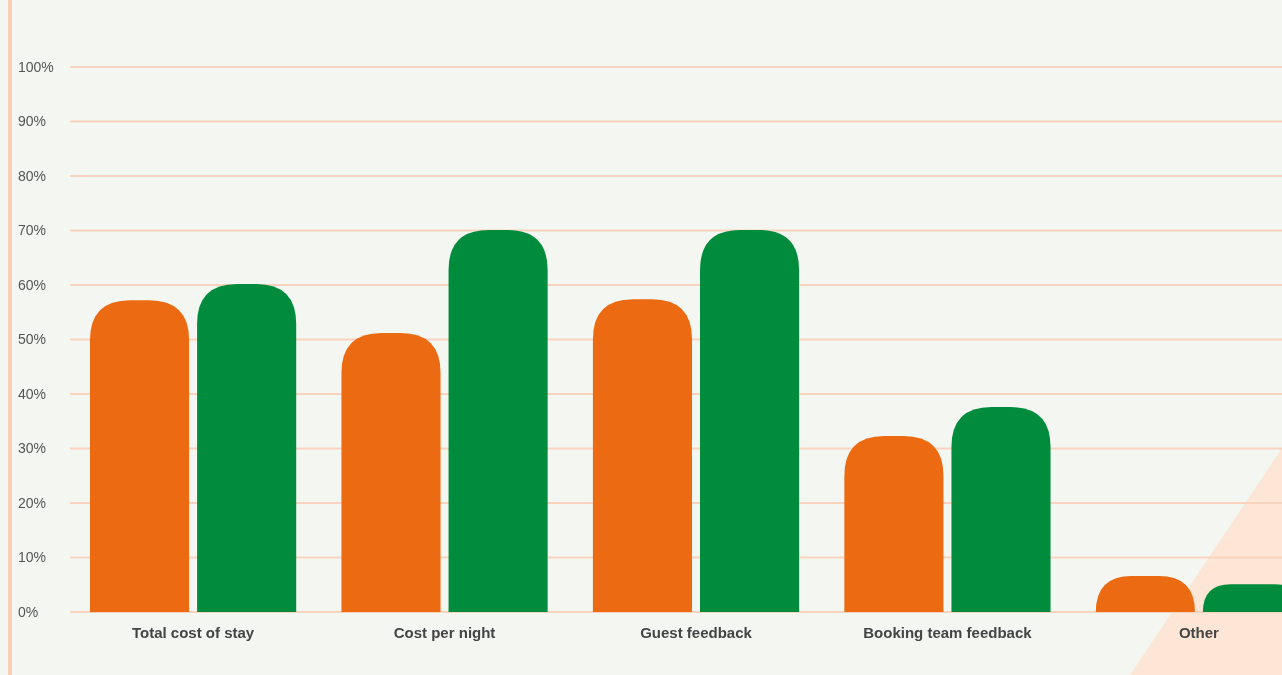  Describe the element at coordinates (32, 557) in the screenshot. I see `y-tick-label: 10%` at that location.